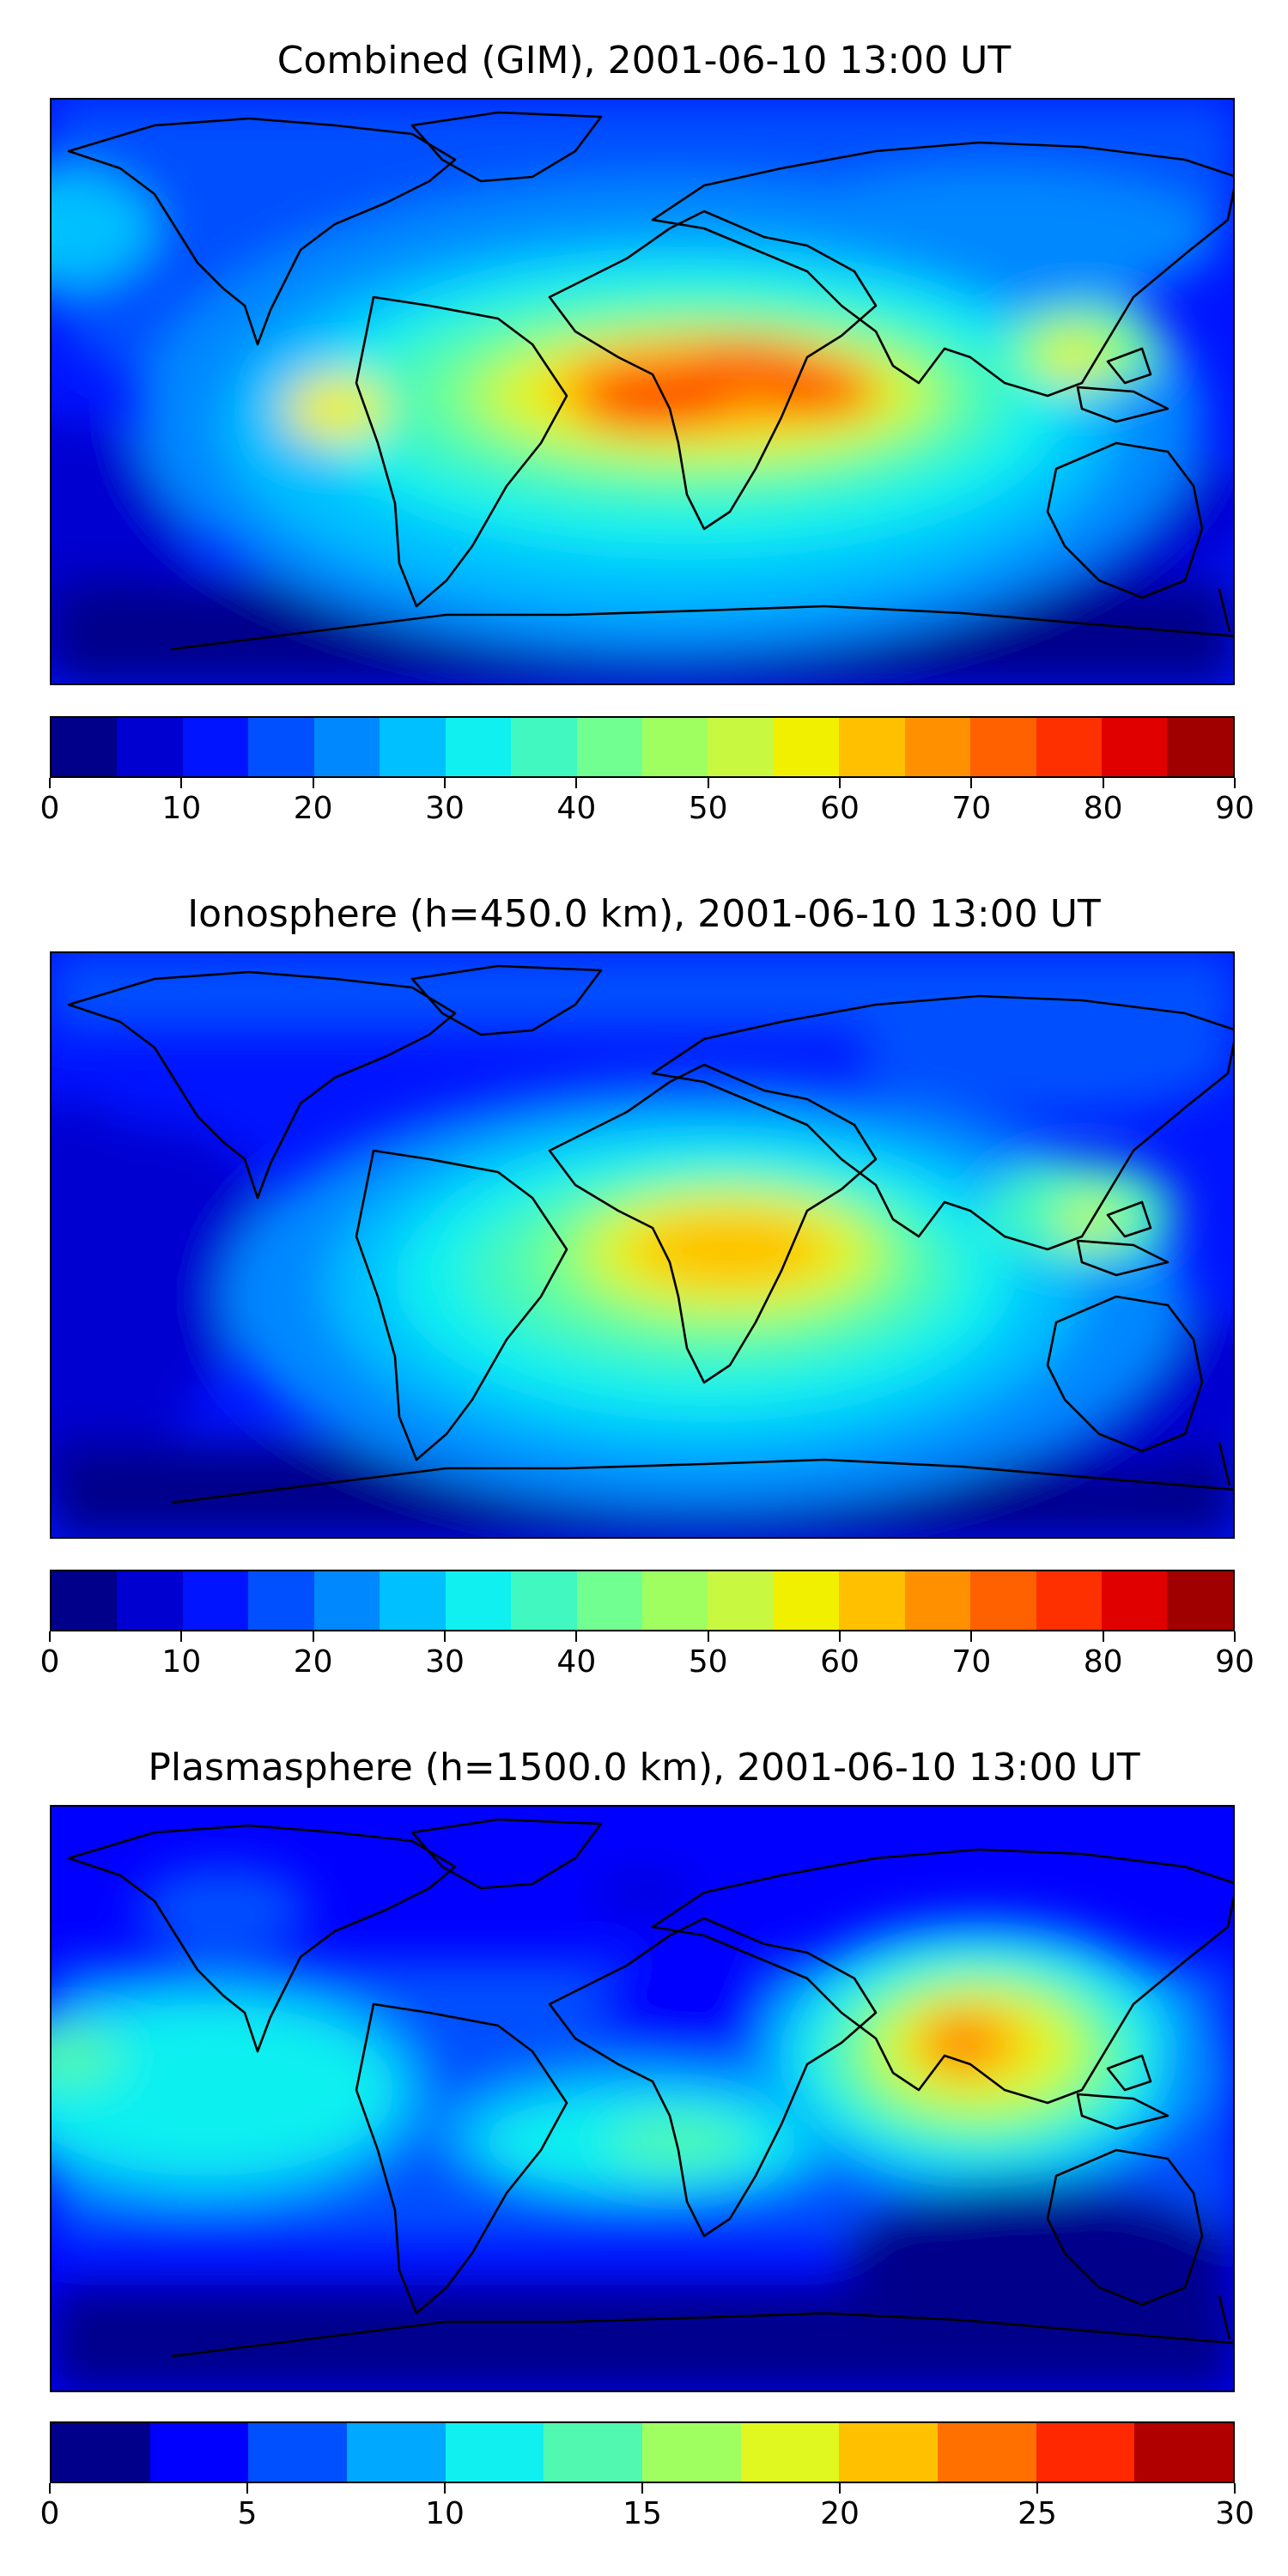 The width and height of the screenshot is (1288, 2576). I want to click on colorbar-tick-label: 40, so click(576, 1662).